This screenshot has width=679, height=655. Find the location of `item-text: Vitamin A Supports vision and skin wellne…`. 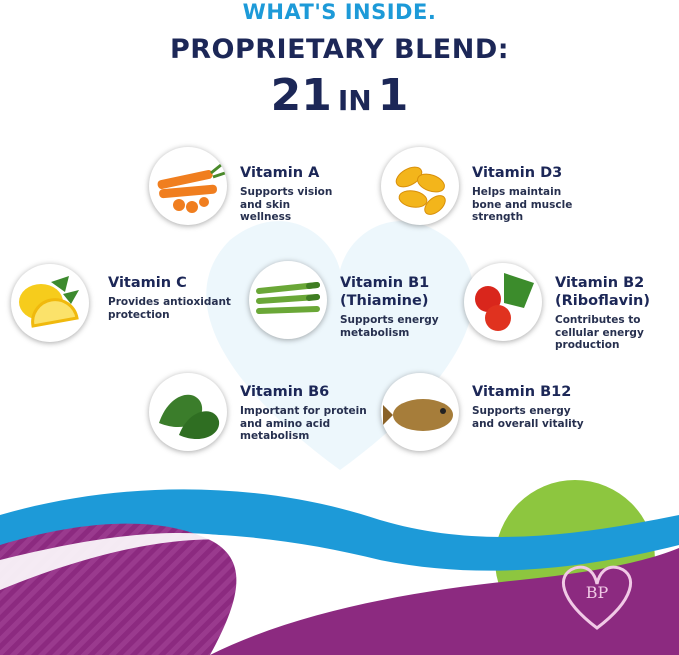

item-text: Vitamin A Supports vision and skin wellne… is located at coordinates (300, 194).